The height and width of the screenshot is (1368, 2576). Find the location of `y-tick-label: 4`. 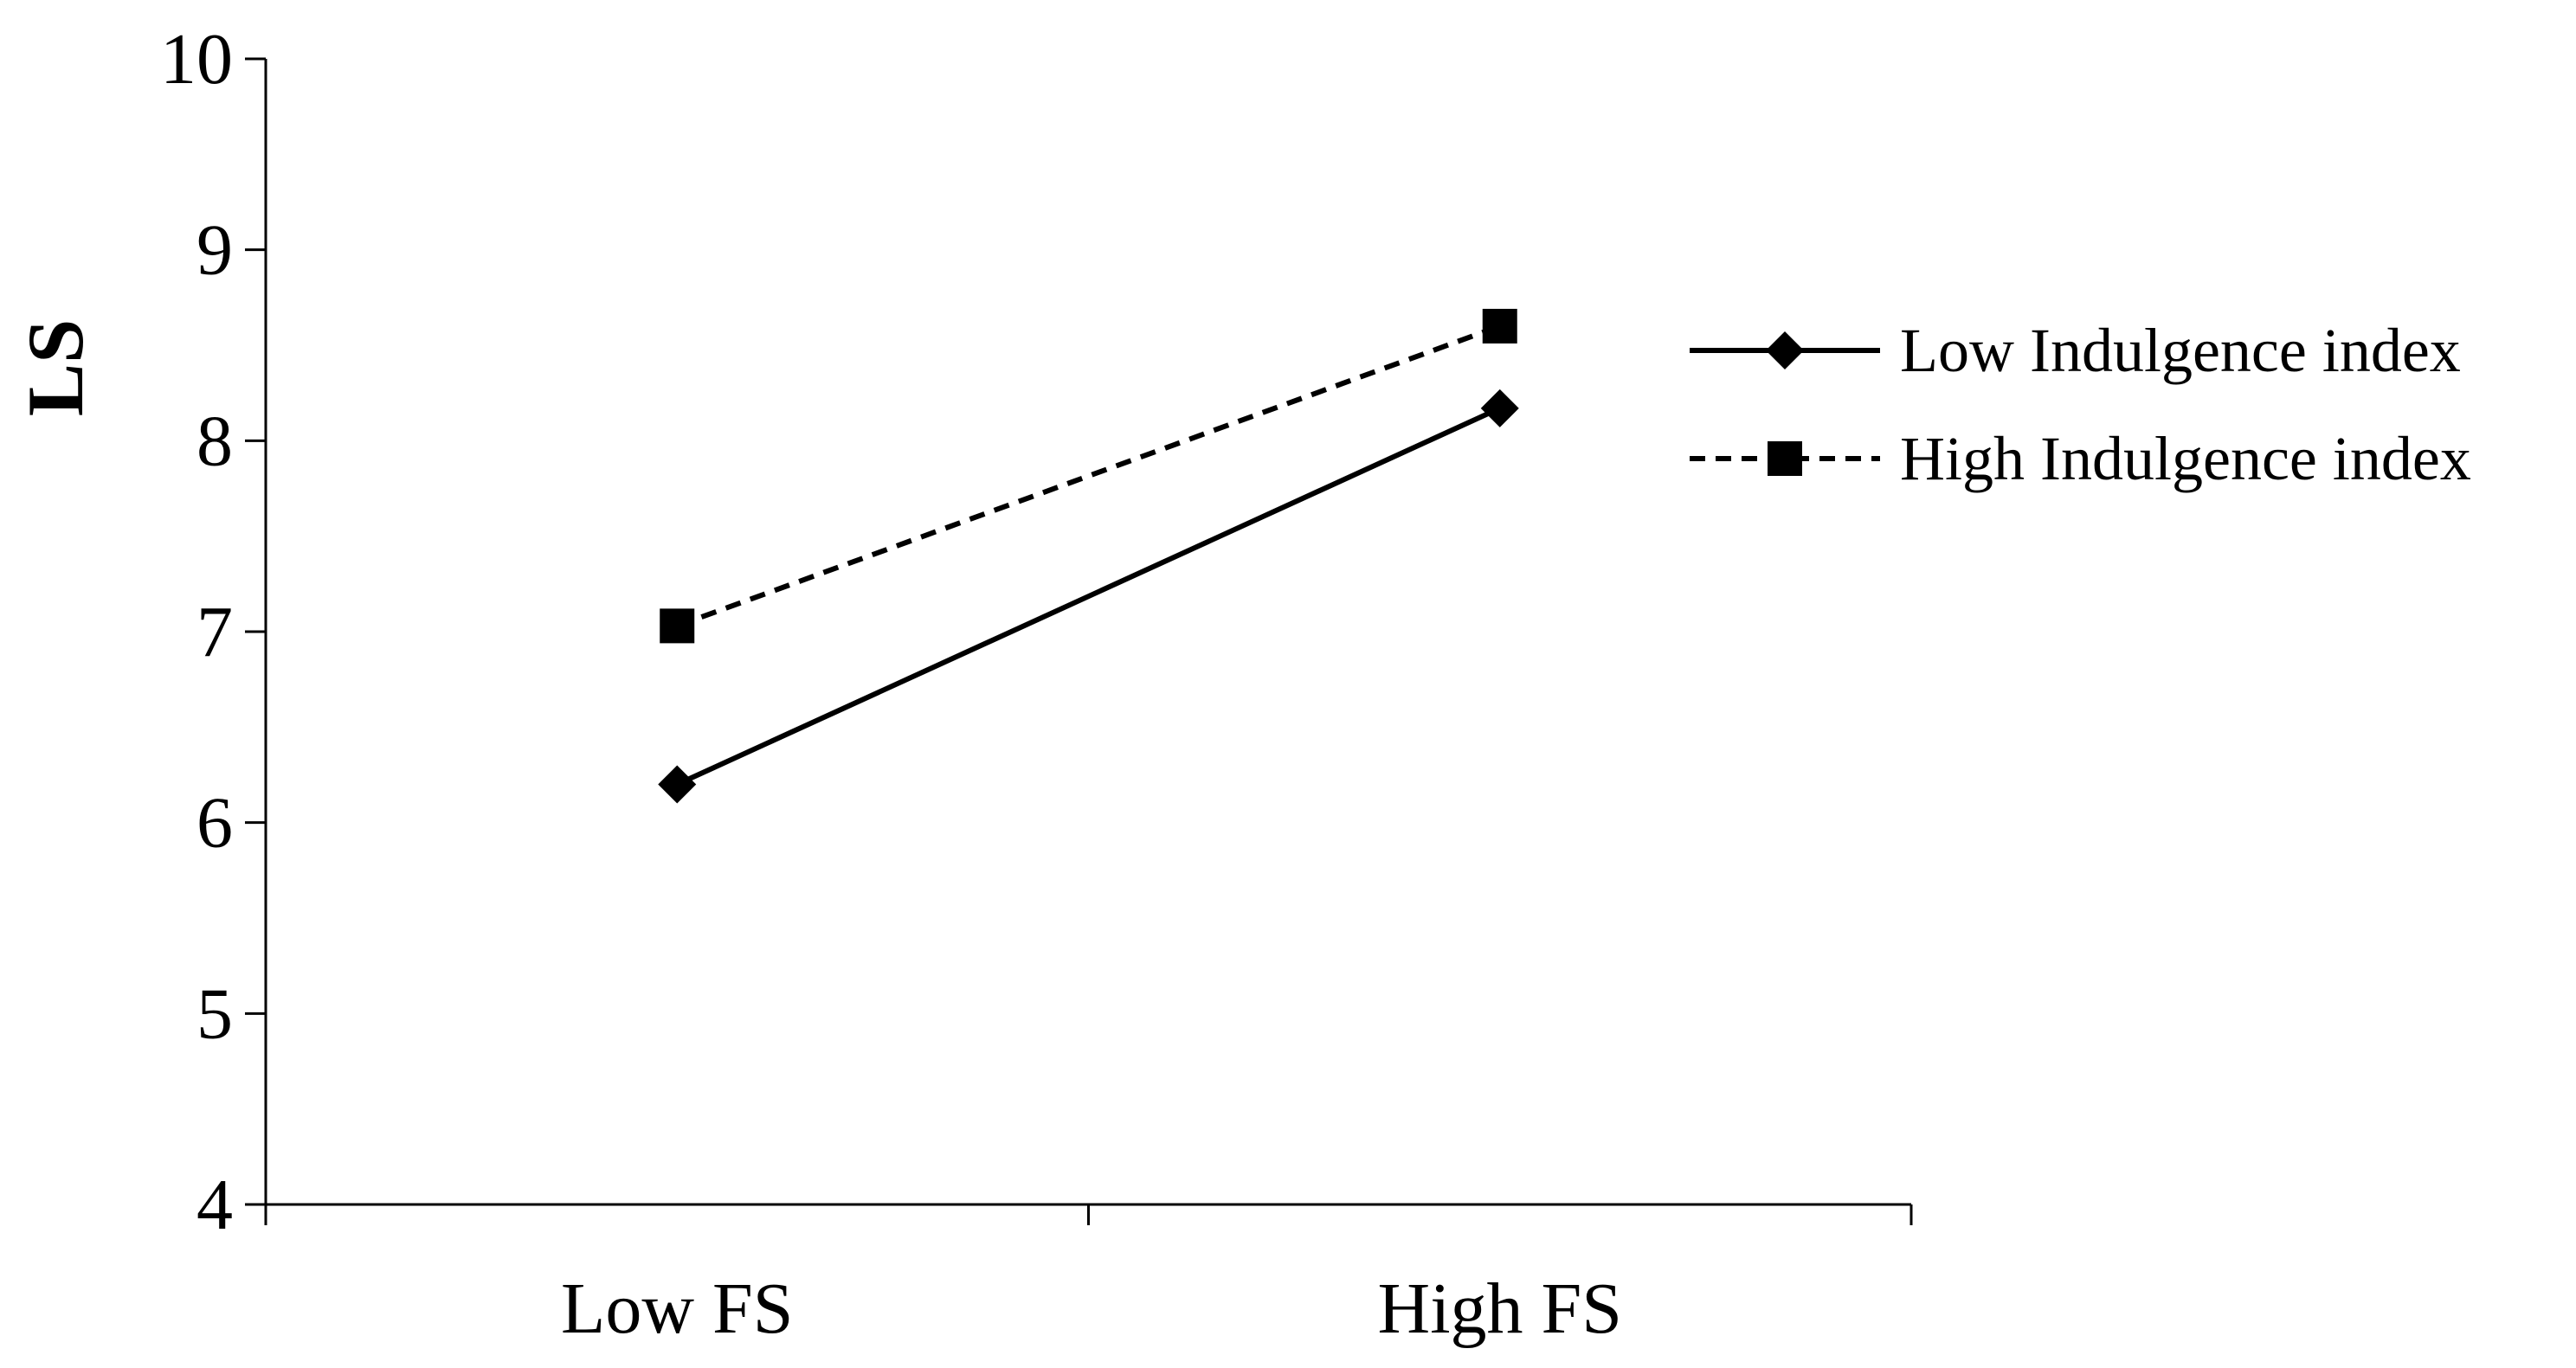

y-tick-label: 4 is located at coordinates (214, 1205).